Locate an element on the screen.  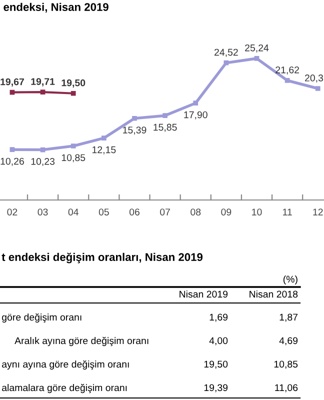
data-label: 19,67 is located at coordinates (12, 82).